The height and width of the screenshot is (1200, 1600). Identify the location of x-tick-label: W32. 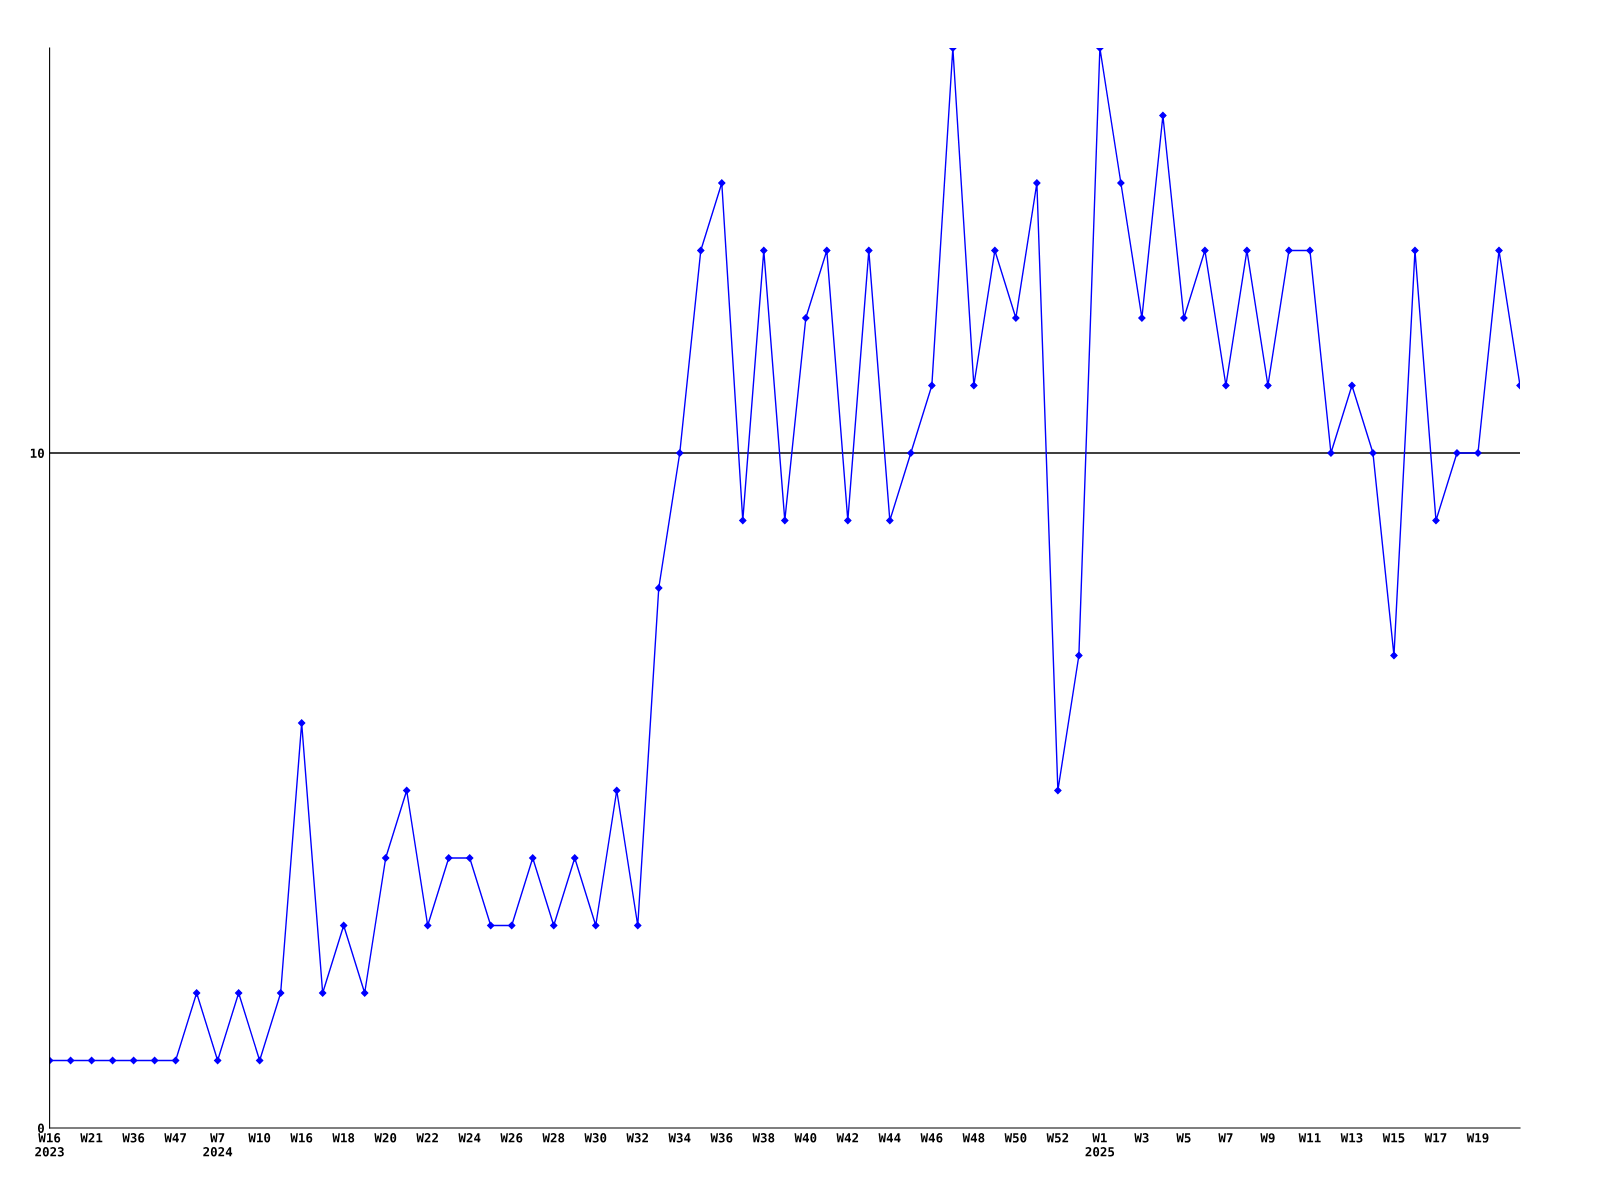
(637, 1138).